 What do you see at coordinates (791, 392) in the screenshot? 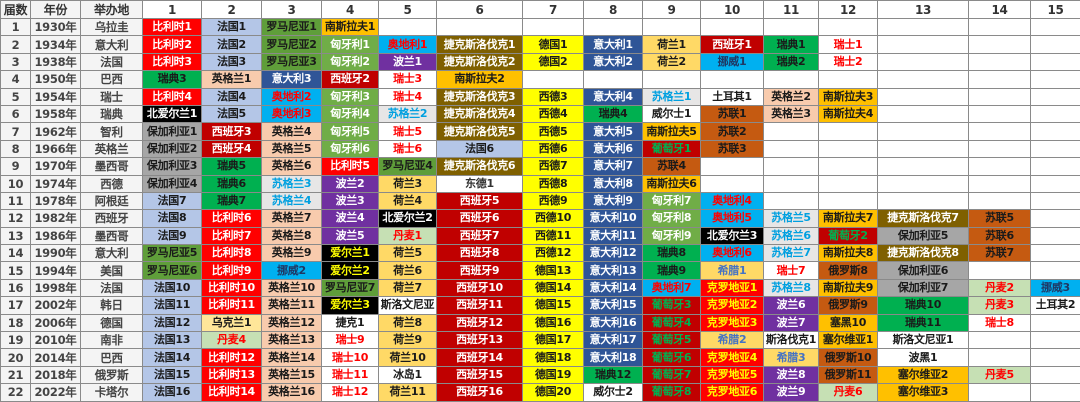
I see `team-cell: 波兰9` at bounding box center [791, 392].